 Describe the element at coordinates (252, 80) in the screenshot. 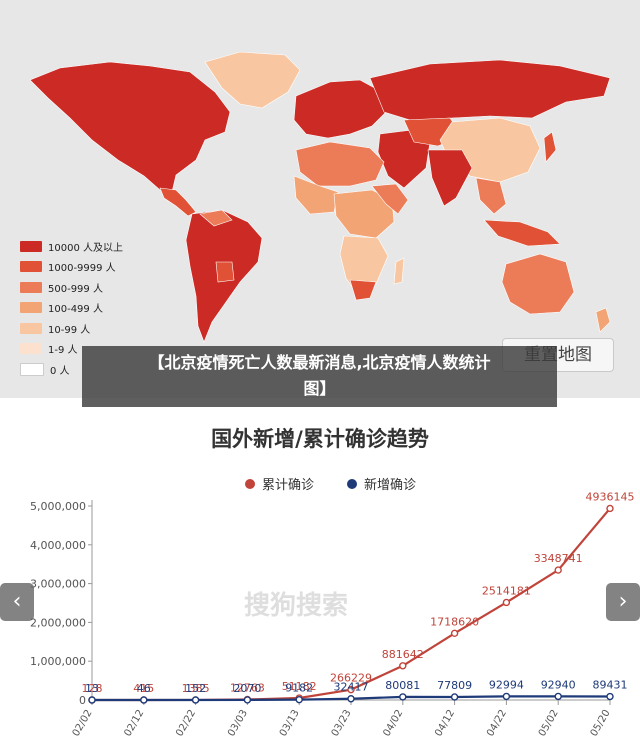

I see `map-region-greenland` at that location.